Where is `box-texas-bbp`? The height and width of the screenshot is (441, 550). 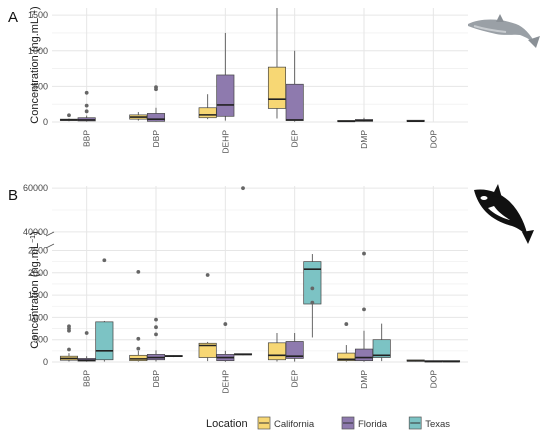
box-texas-bbp is located at coordinates (104, 310).